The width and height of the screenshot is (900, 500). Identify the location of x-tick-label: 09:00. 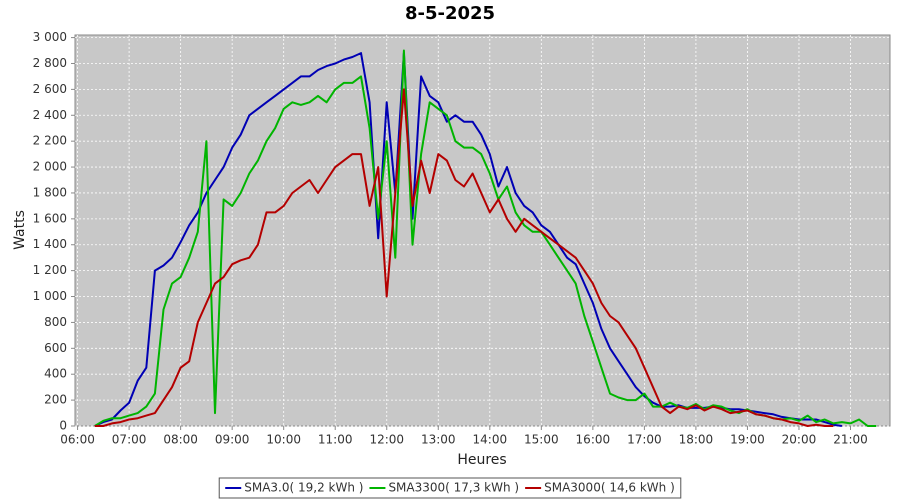
(232, 440).